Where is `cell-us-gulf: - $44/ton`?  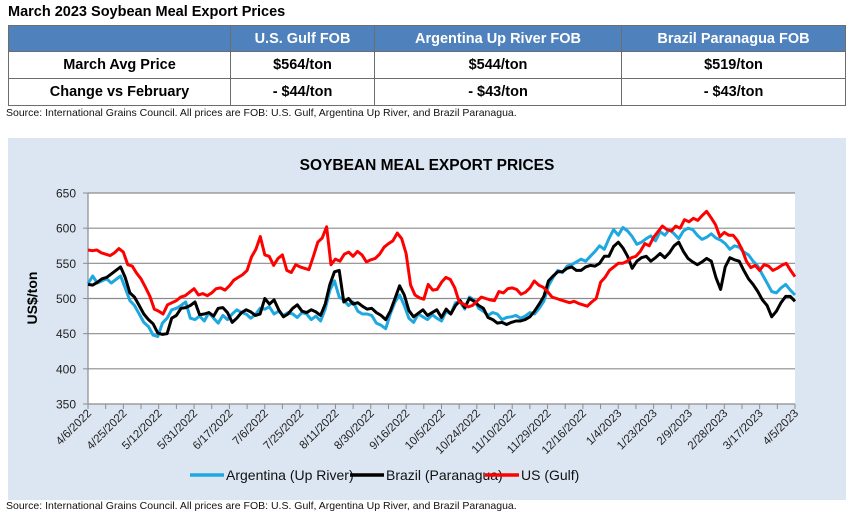 cell-us-gulf: - $44/ton is located at coordinates (302, 92).